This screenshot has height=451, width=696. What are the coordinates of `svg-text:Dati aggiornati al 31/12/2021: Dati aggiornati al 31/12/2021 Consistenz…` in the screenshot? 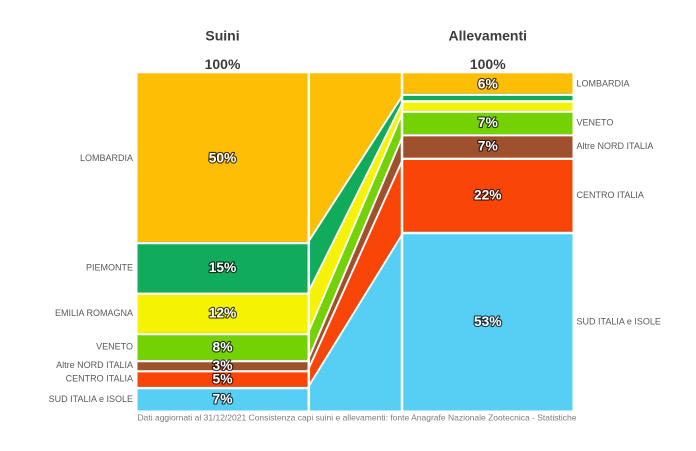 It's located at (357, 418).